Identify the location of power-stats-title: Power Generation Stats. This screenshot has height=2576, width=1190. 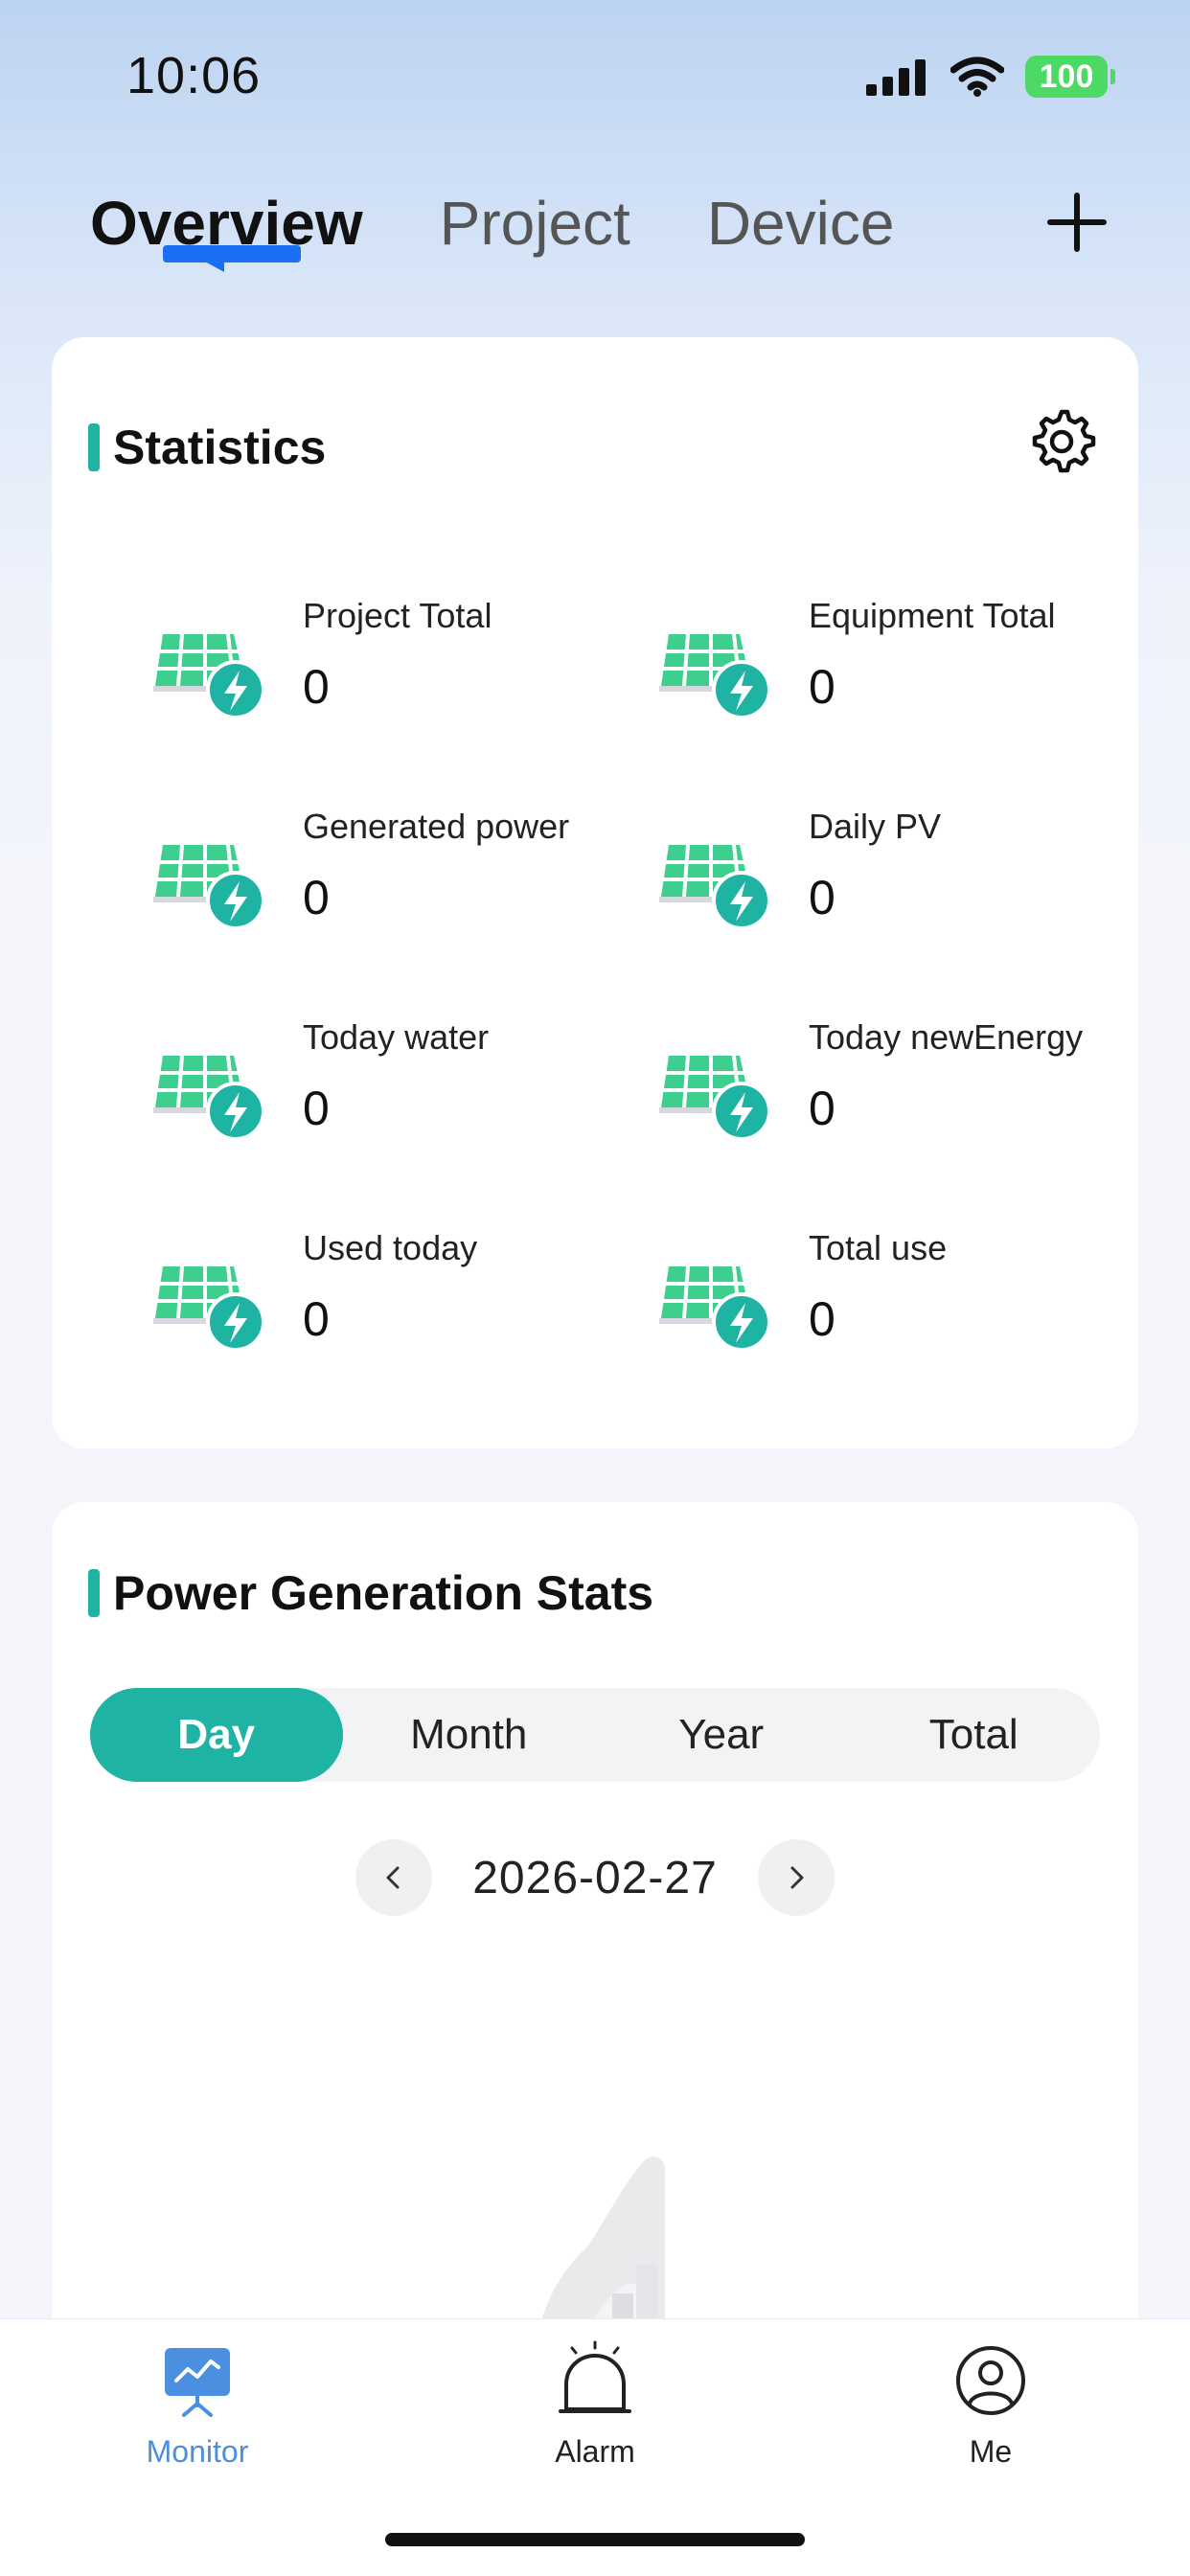
(383, 1593).